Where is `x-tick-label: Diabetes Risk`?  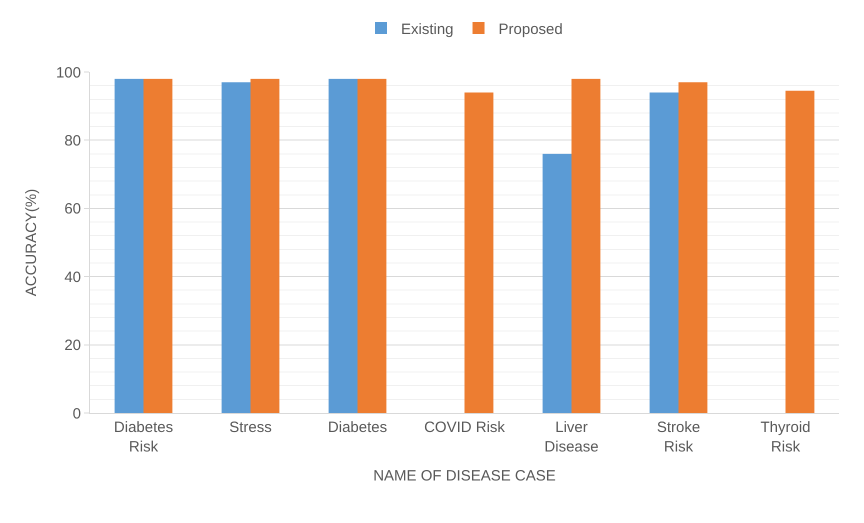 x-tick-label: Diabetes Risk is located at coordinates (144, 437).